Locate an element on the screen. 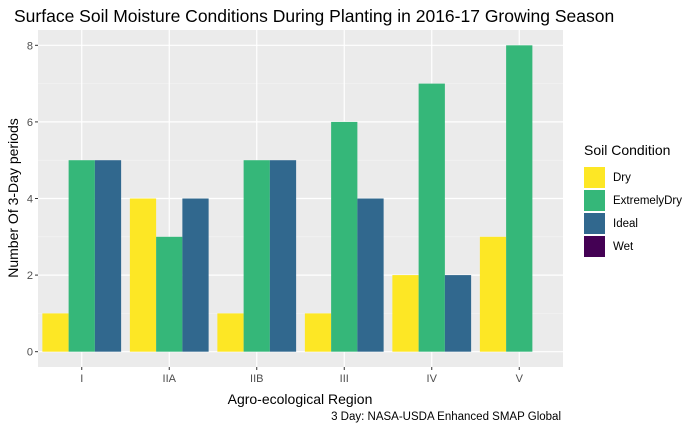 This screenshot has height=432, width=700. legend-label: Dry is located at coordinates (622, 177).